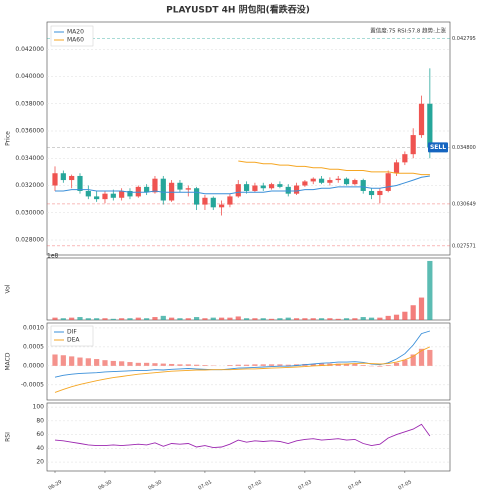 The width and height of the screenshot is (477, 500). What do you see at coordinates (33, 346) in the screenshot?
I see `y-tick-label: 0.0005` at bounding box center [33, 346].